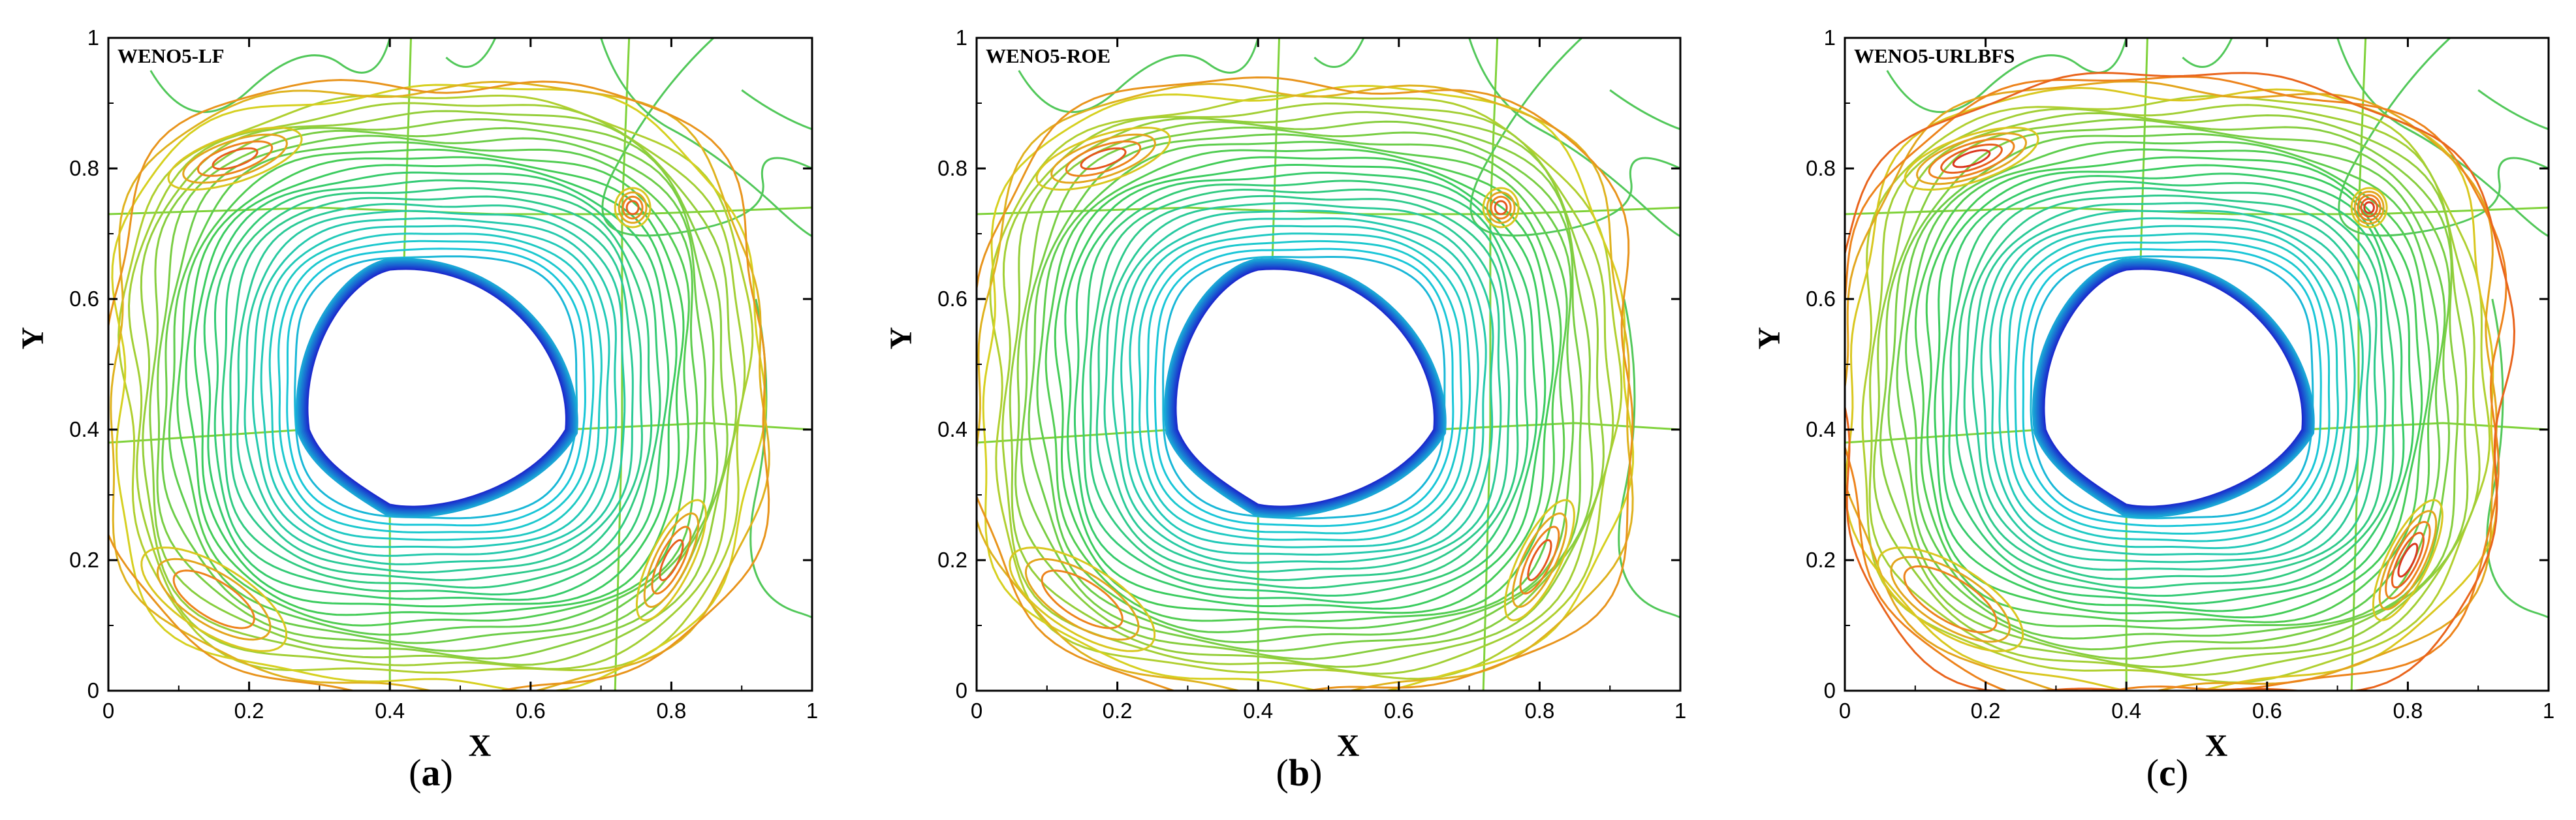 The height and width of the screenshot is (820, 2576). I want to click on caption-b: (b), so click(1299, 773).